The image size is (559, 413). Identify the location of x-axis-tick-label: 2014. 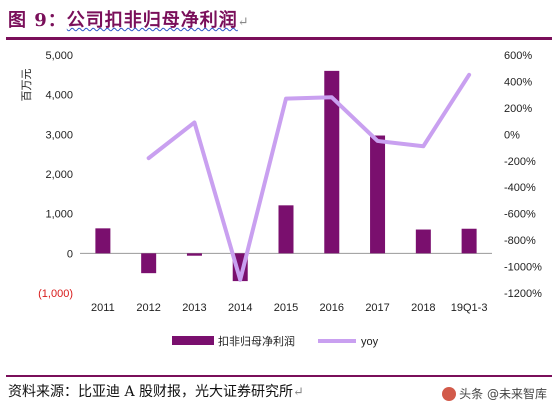
(240, 308).